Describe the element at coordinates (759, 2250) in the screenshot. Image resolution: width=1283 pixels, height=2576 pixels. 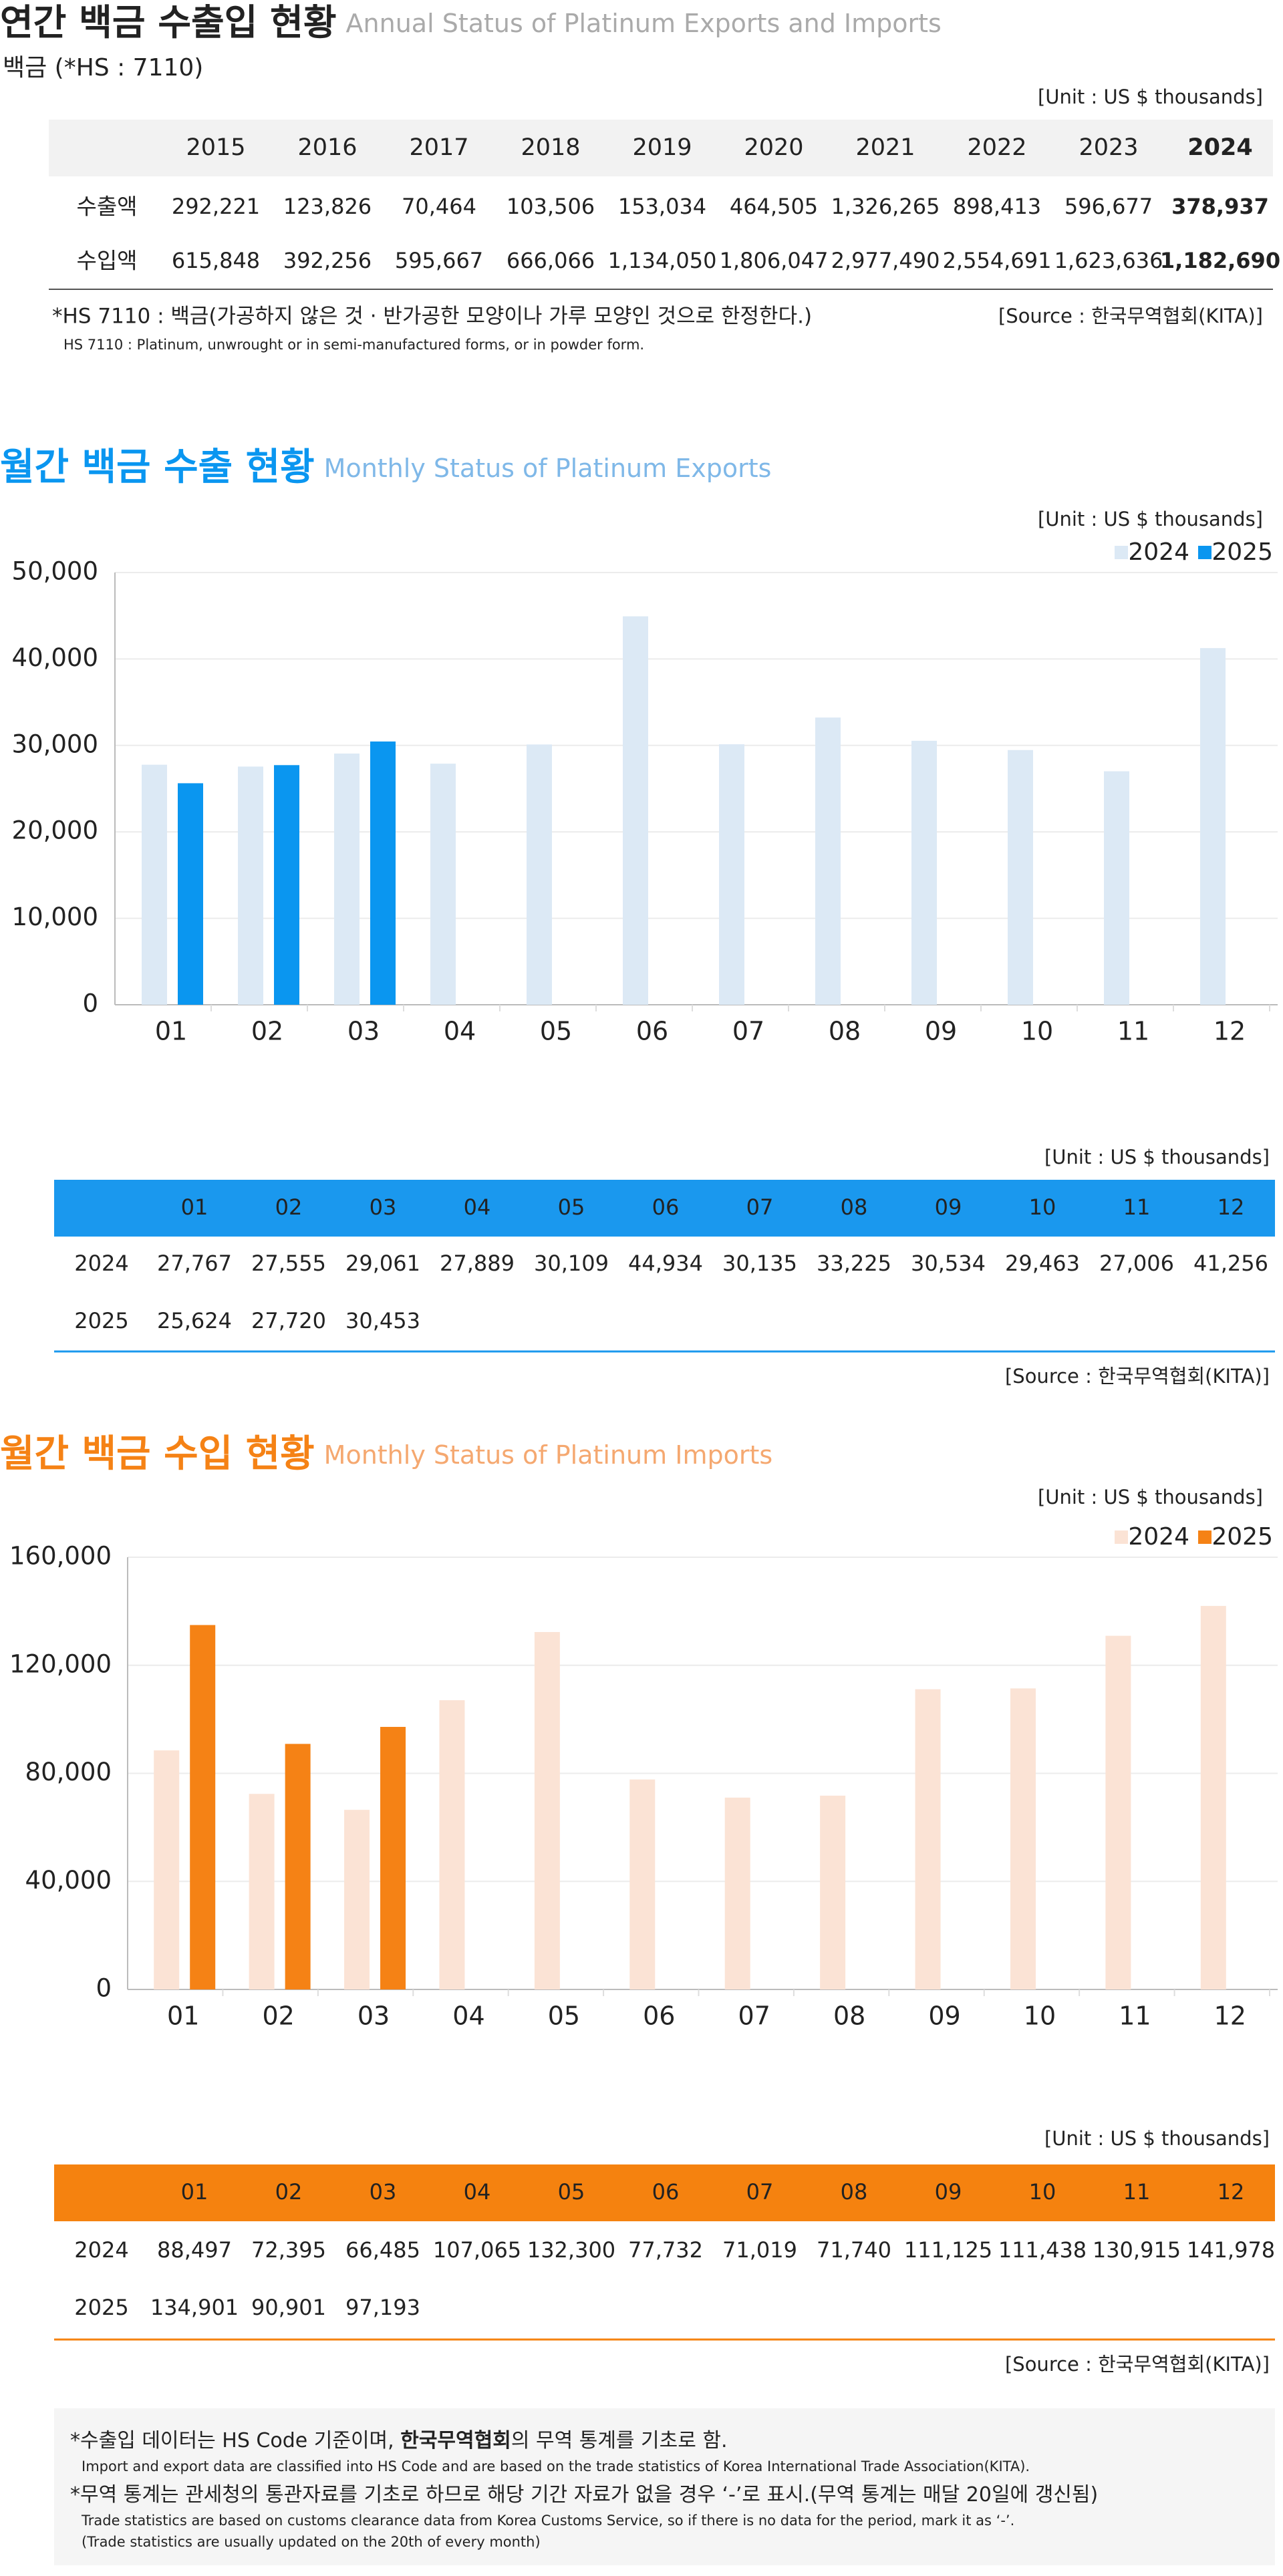
I see `cell: 71,019` at that location.